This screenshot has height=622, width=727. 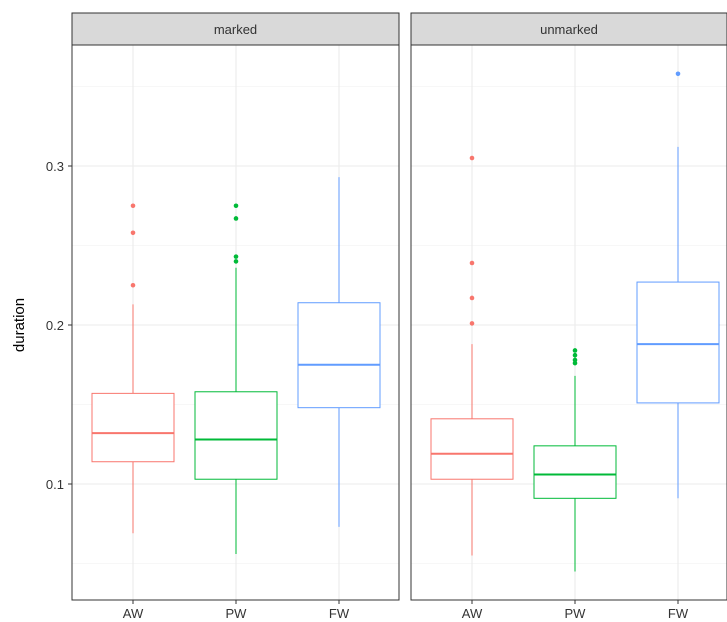 What do you see at coordinates (55, 166) in the screenshot?
I see `y-tick-label: 0.3` at bounding box center [55, 166].